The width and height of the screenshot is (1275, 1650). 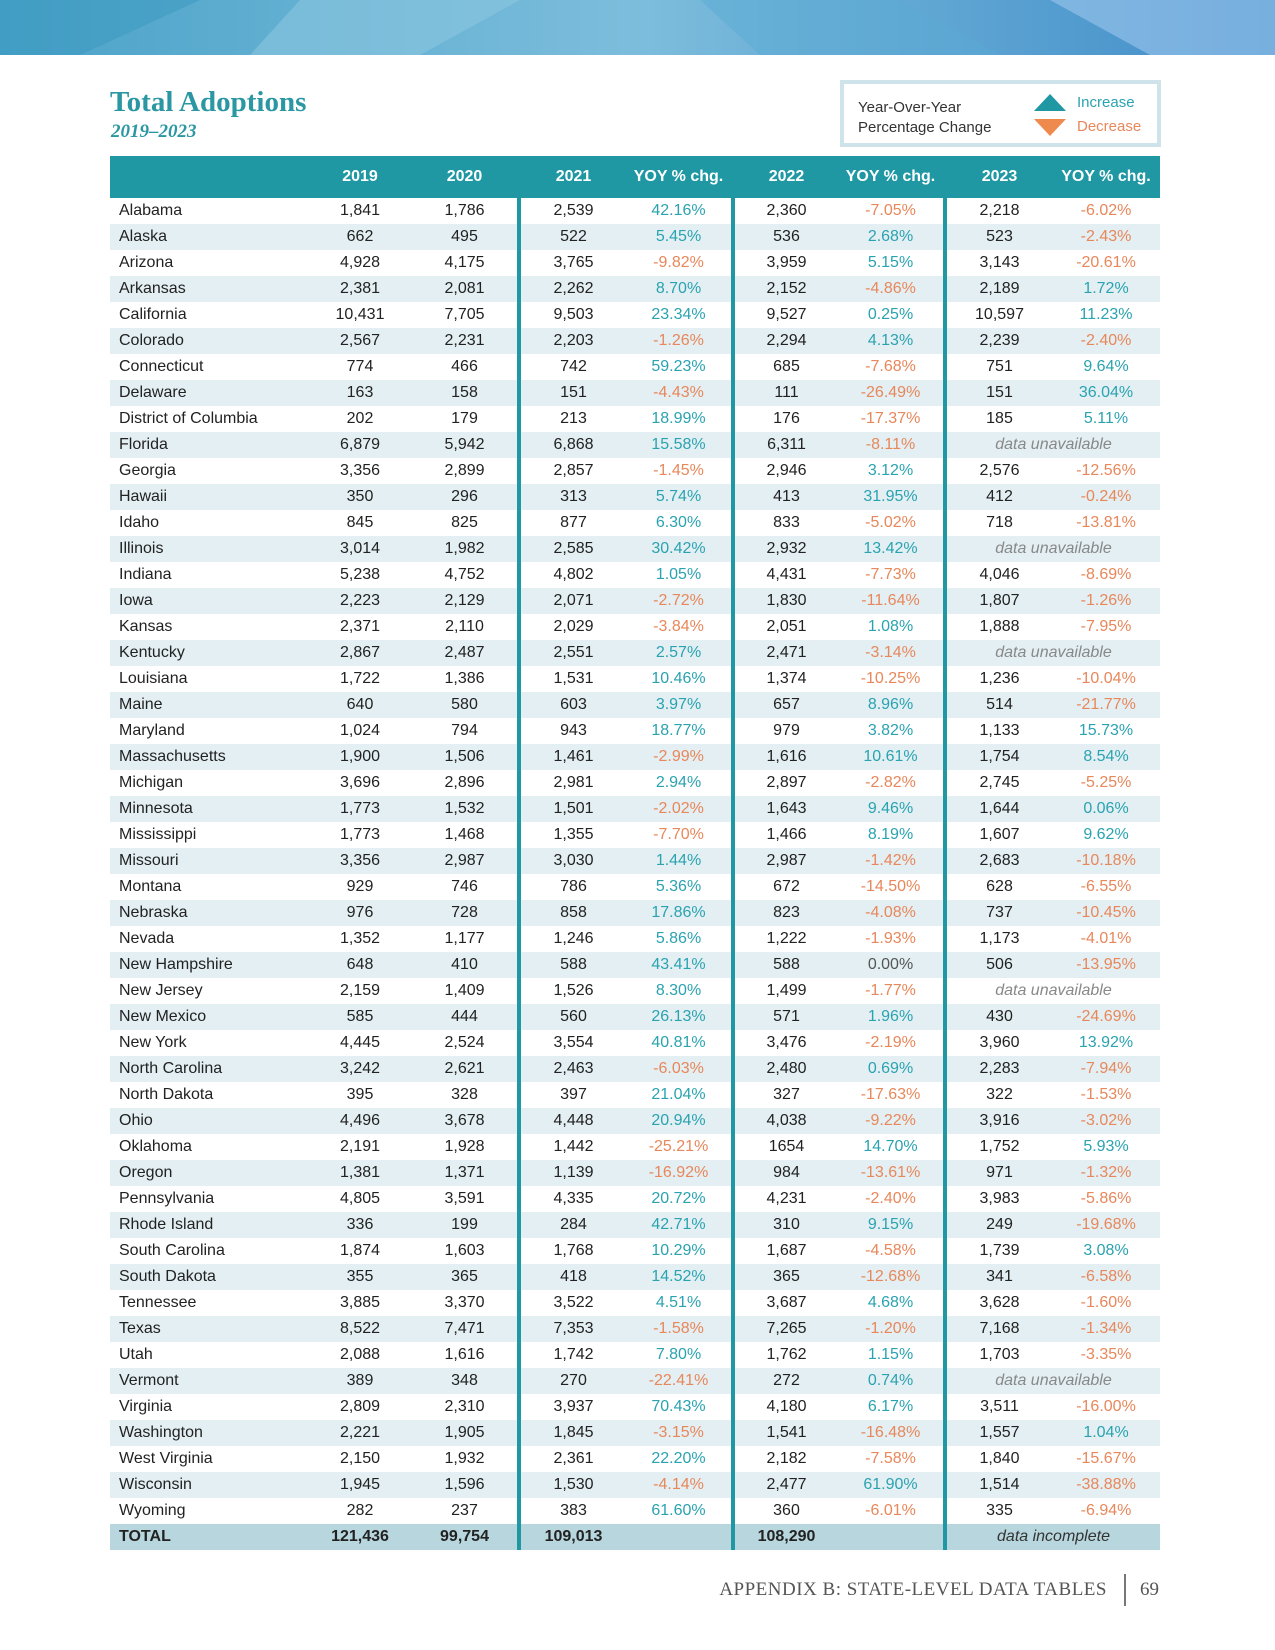 What do you see at coordinates (1106, 289) in the screenshot?
I see `table-cell: 1.72%` at bounding box center [1106, 289].